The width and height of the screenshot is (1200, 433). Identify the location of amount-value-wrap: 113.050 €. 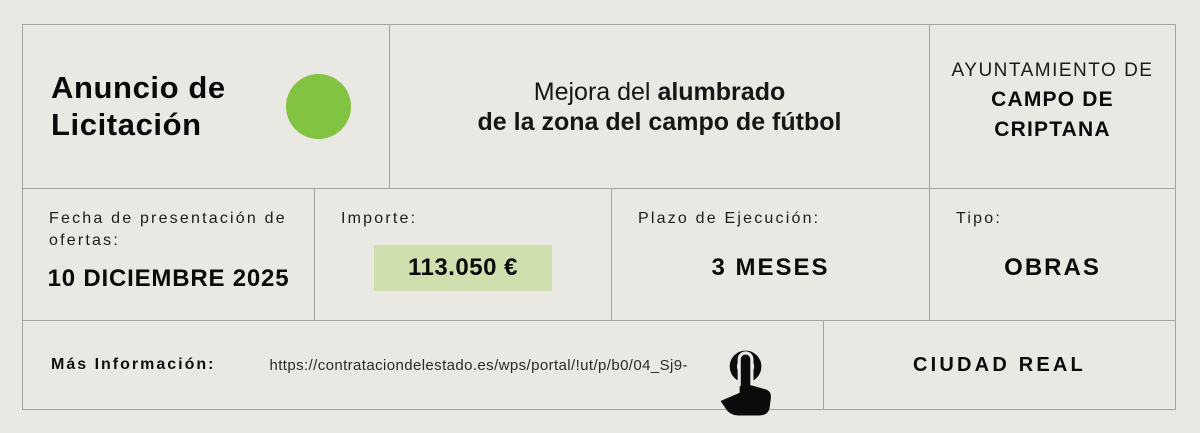
(476, 268).